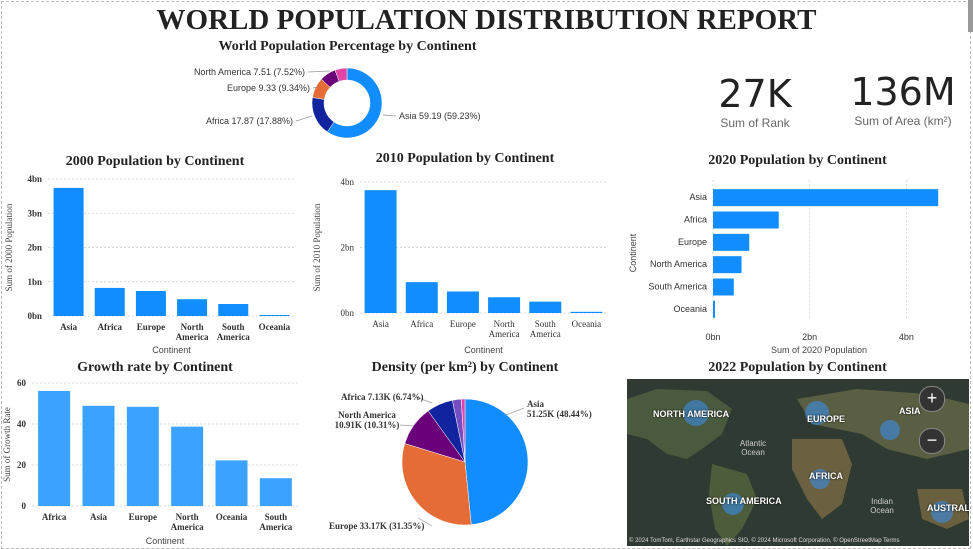 This screenshot has height=549, width=973. Describe the element at coordinates (696, 413) in the screenshot. I see `bubble-north-america` at that location.